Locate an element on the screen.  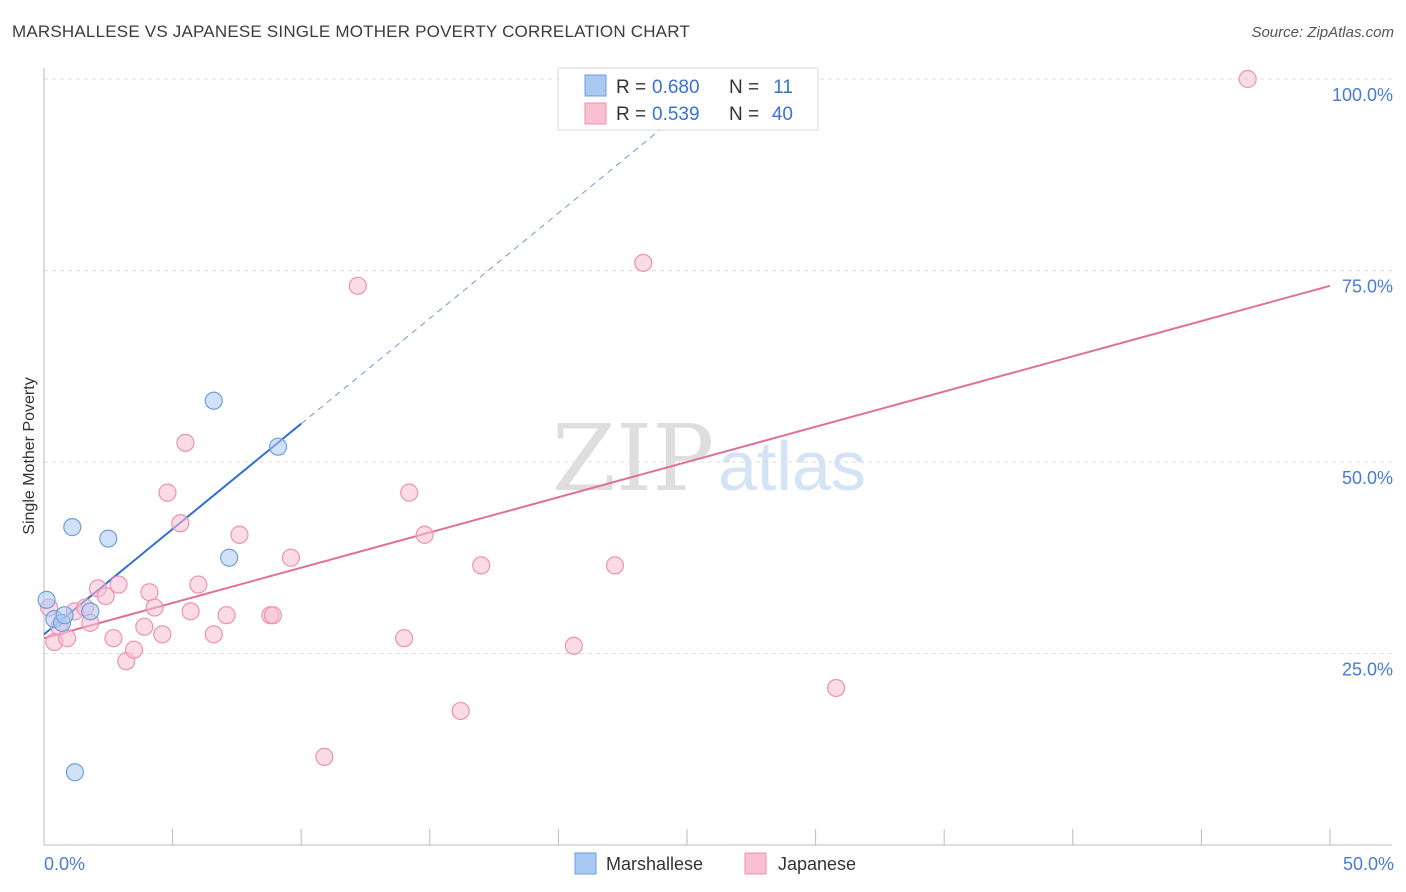
y-axis-label: Single Mother Poverty is located at coordinates (29, 455).